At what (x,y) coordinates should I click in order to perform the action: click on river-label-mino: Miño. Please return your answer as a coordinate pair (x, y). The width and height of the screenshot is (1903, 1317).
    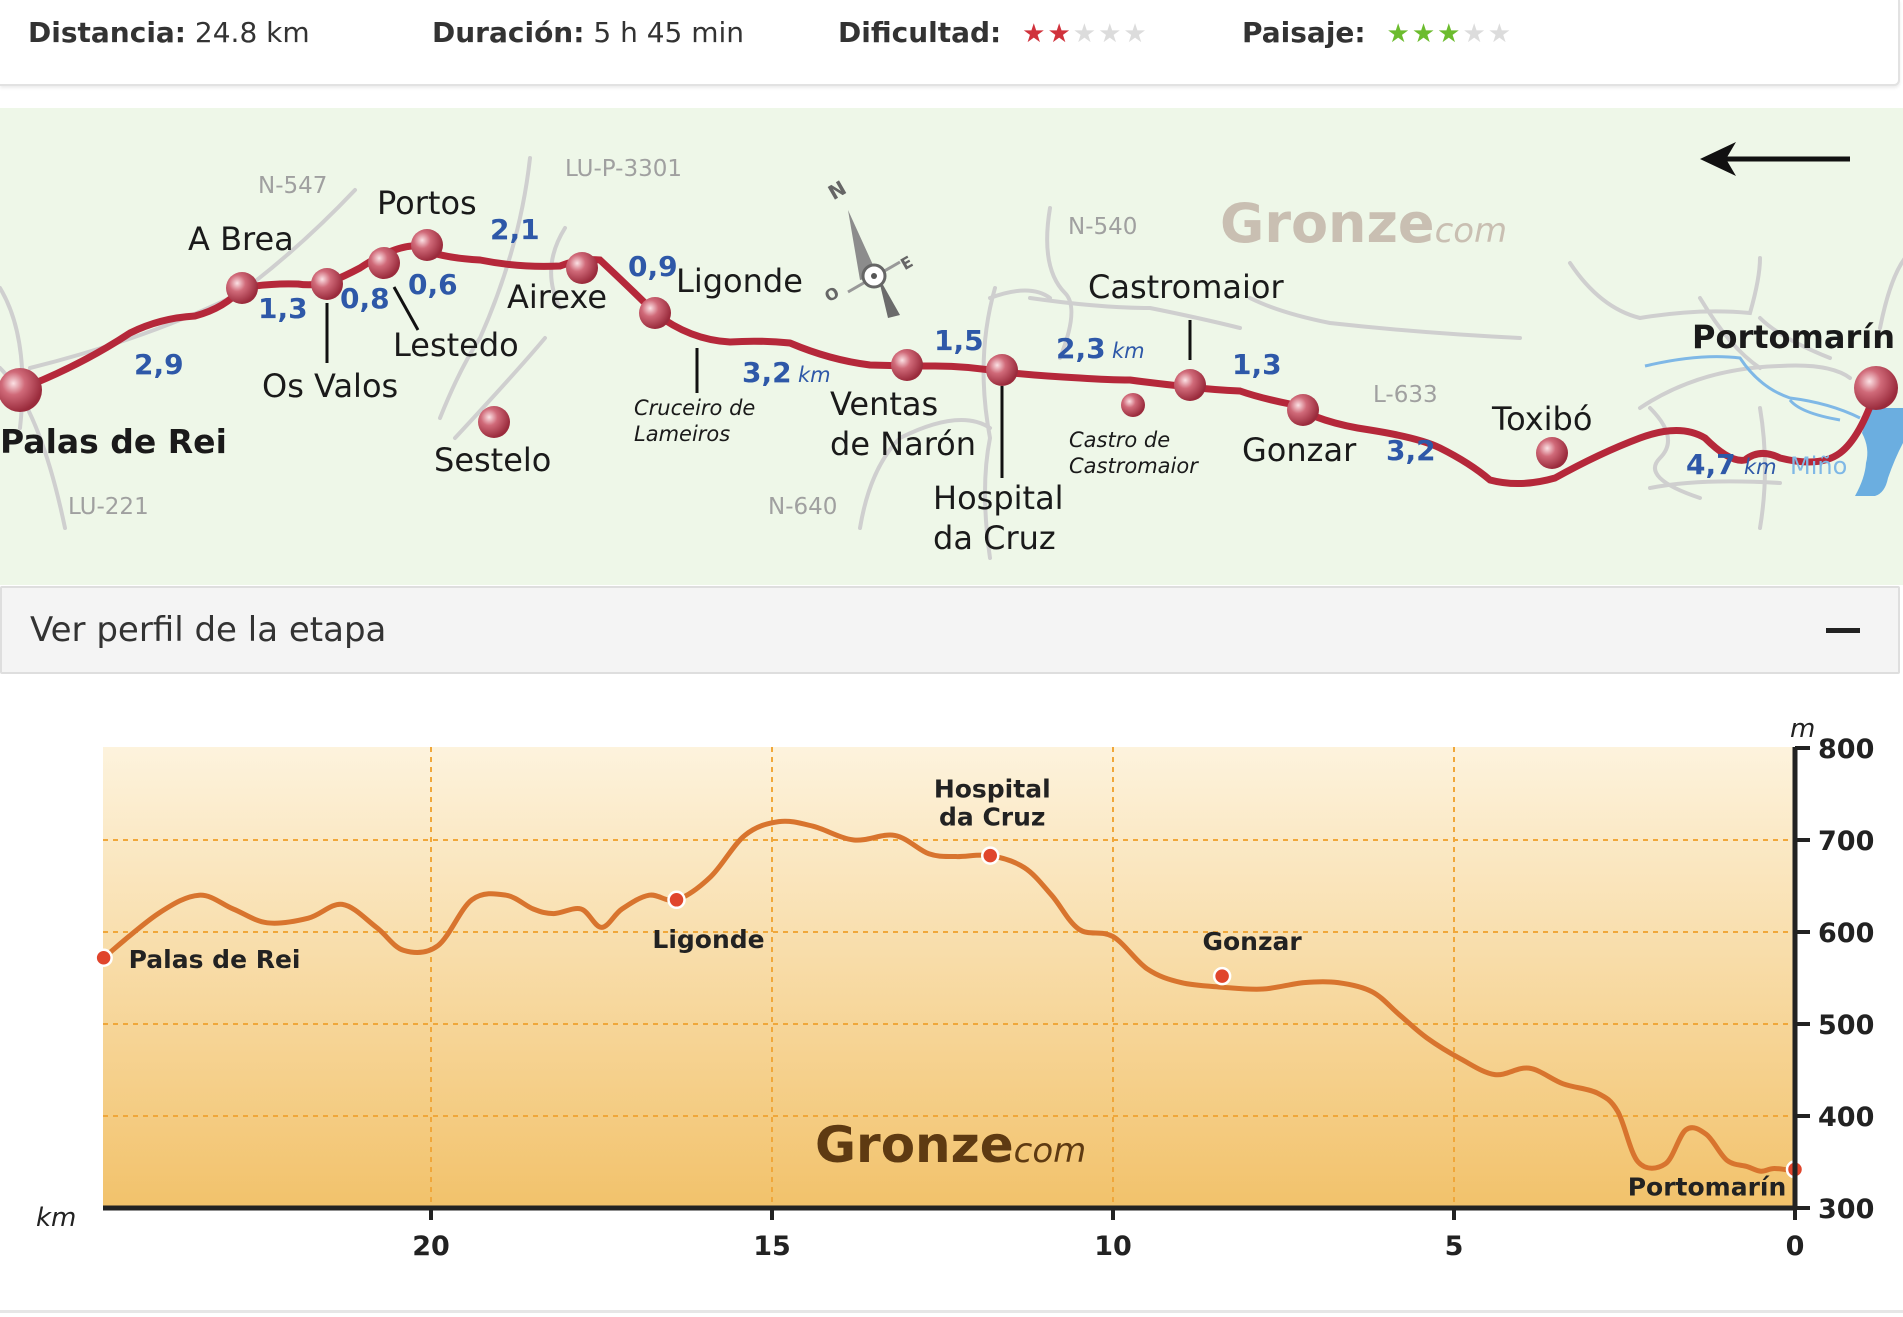
    Looking at the image, I should click on (1818, 466).